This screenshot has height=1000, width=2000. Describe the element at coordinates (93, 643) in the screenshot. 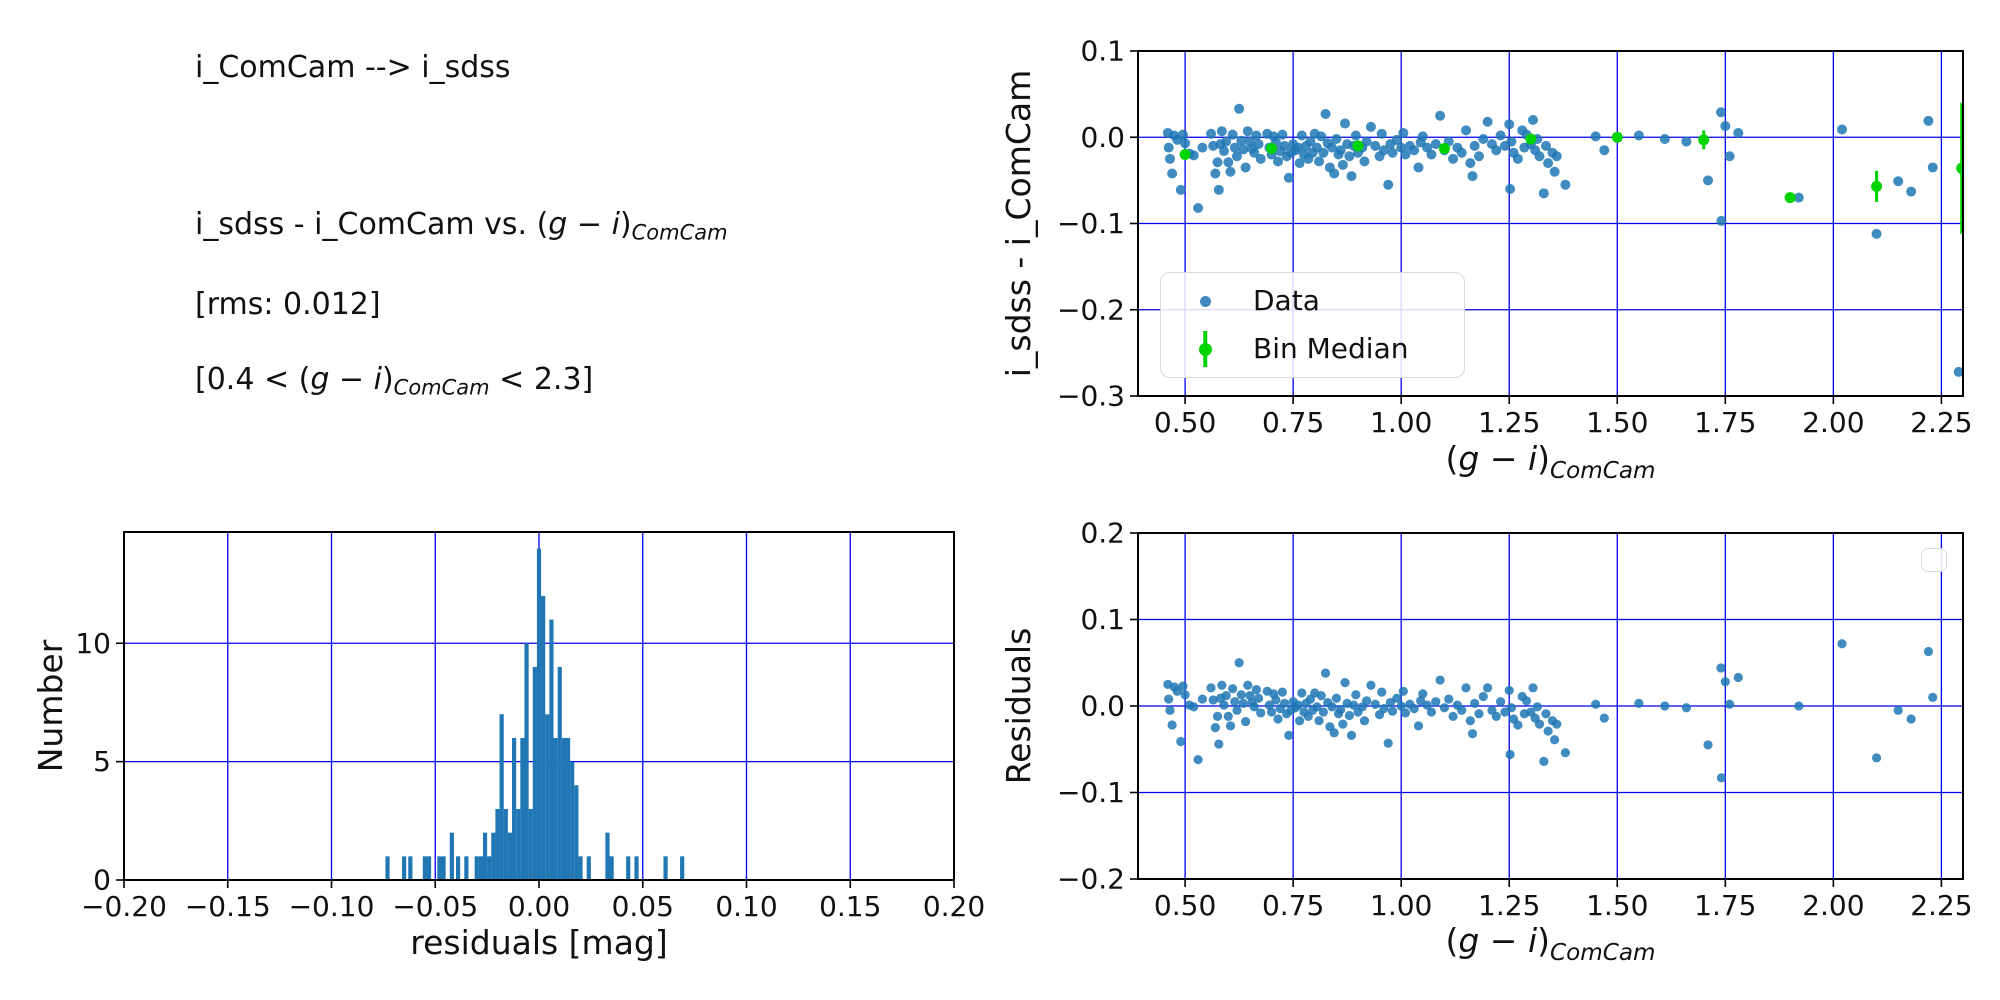

I see `y-tick-label: 10` at that location.